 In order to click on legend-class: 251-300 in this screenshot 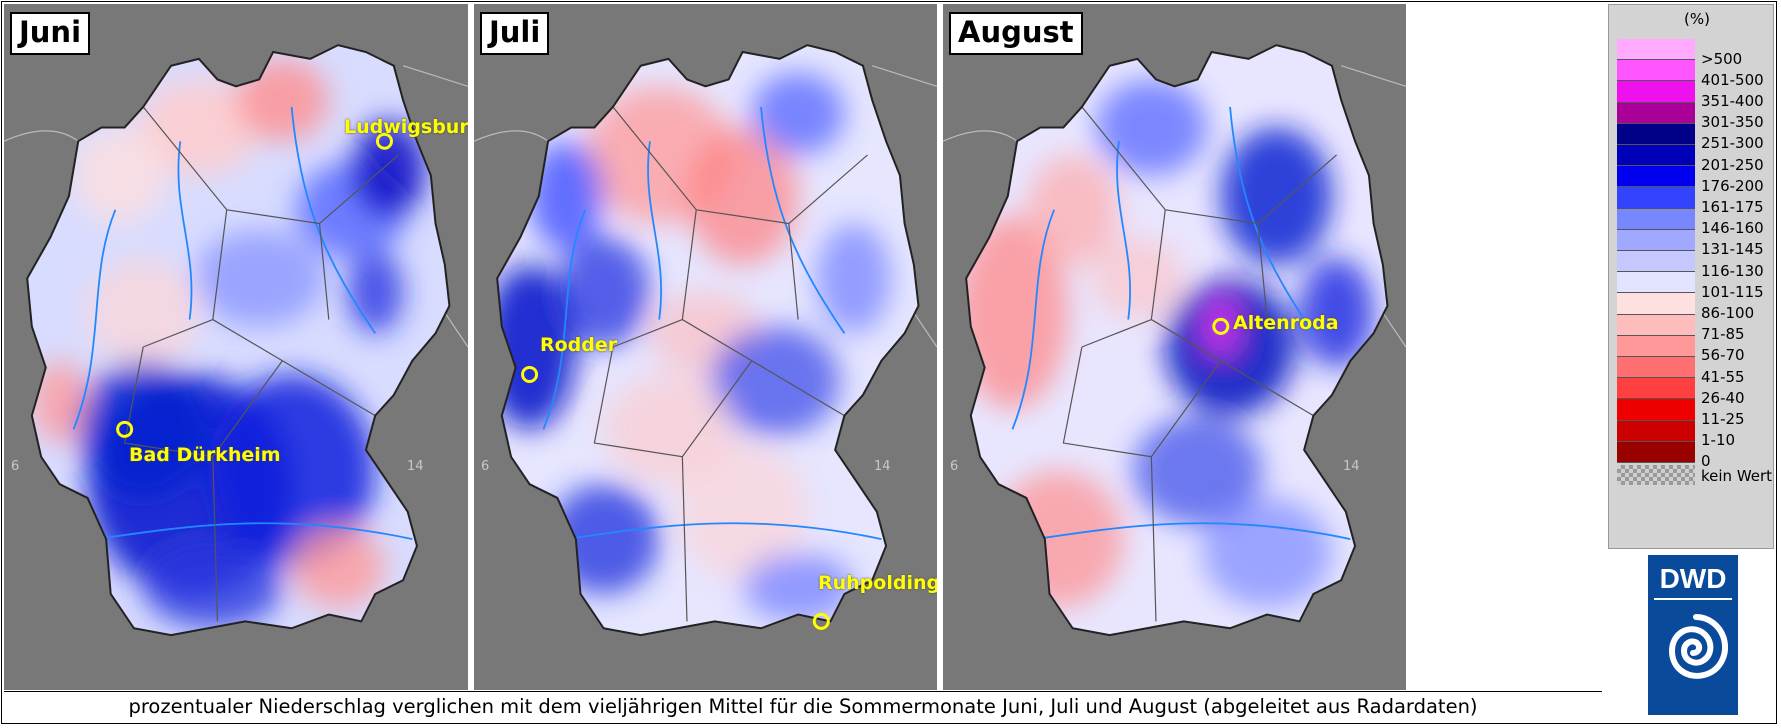, I will do `click(1692, 137)`.